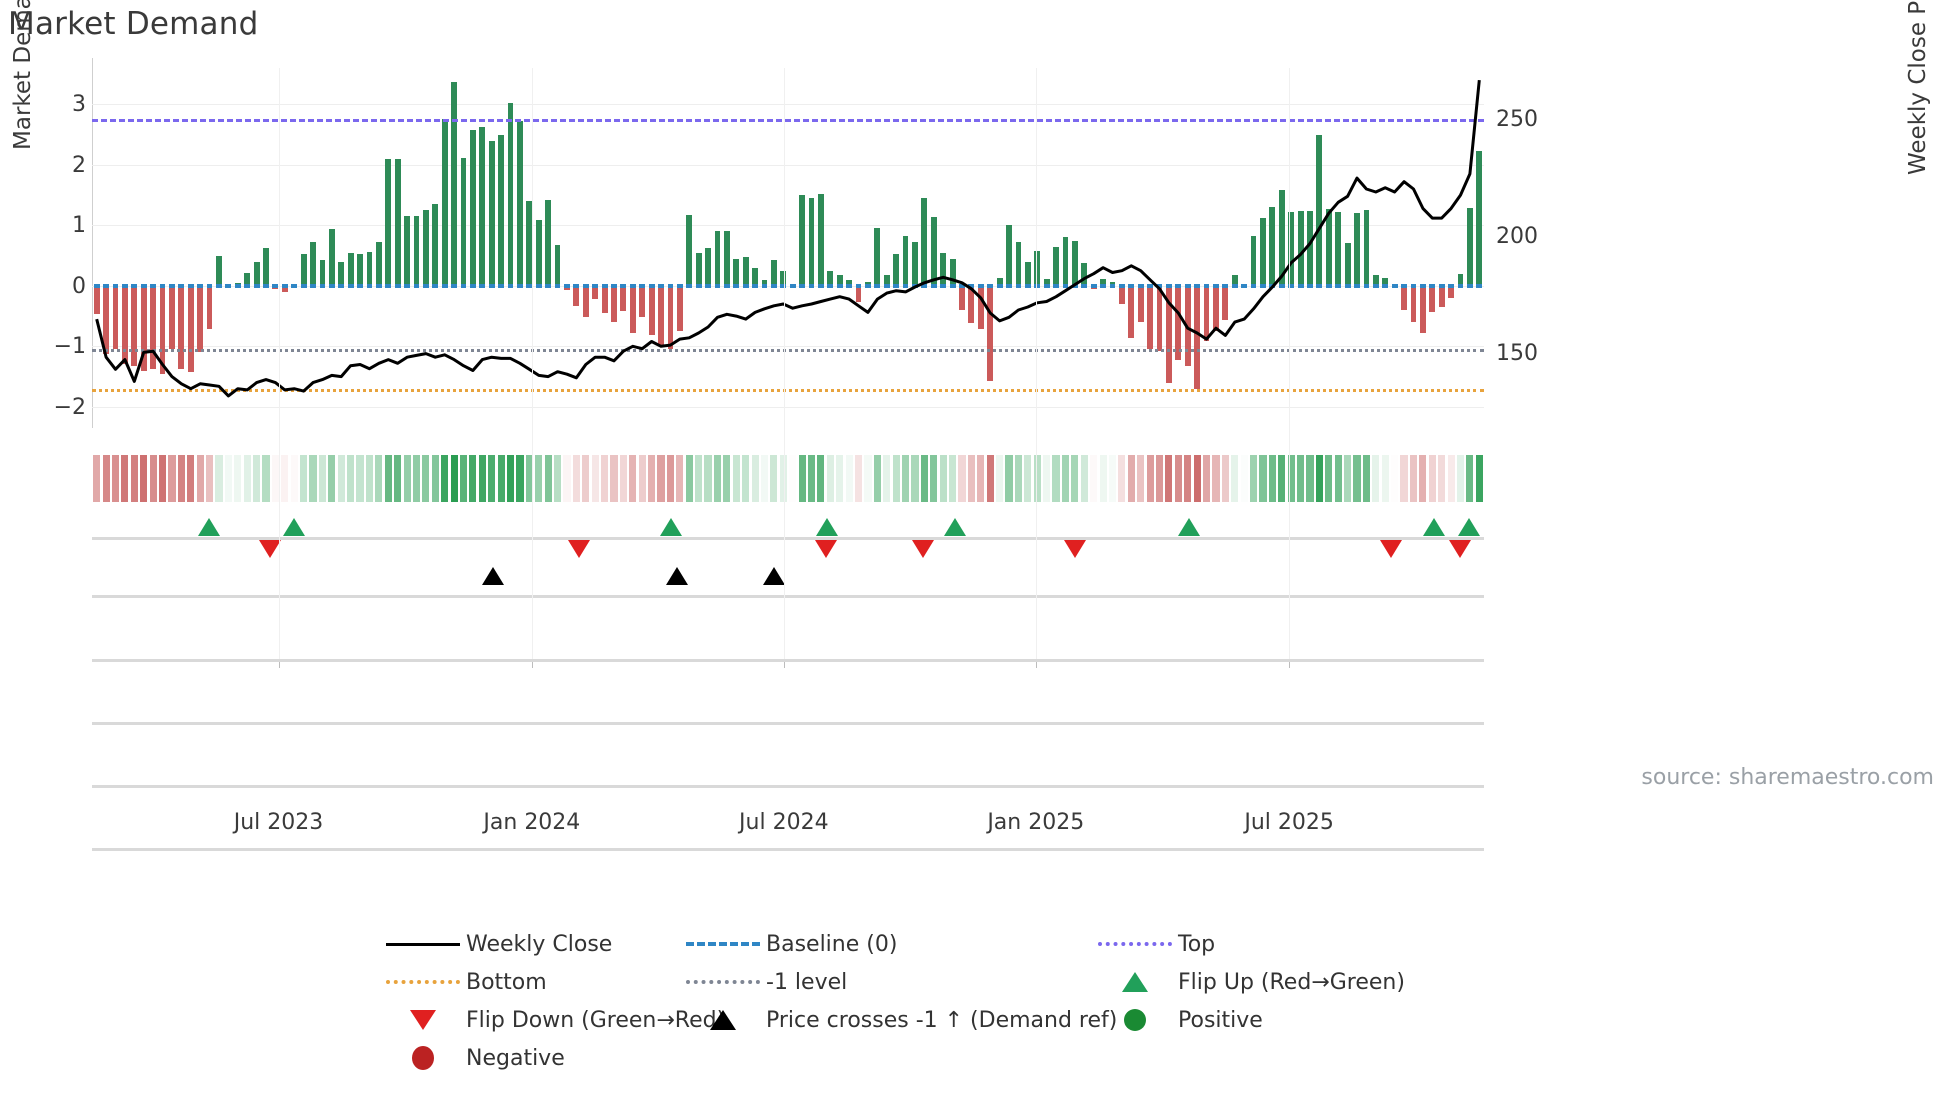 This screenshot has width=1960, height=1102. Describe the element at coordinates (552, 1020) in the screenshot. I see `legend-item: Flip Down (Green→Red)` at that location.